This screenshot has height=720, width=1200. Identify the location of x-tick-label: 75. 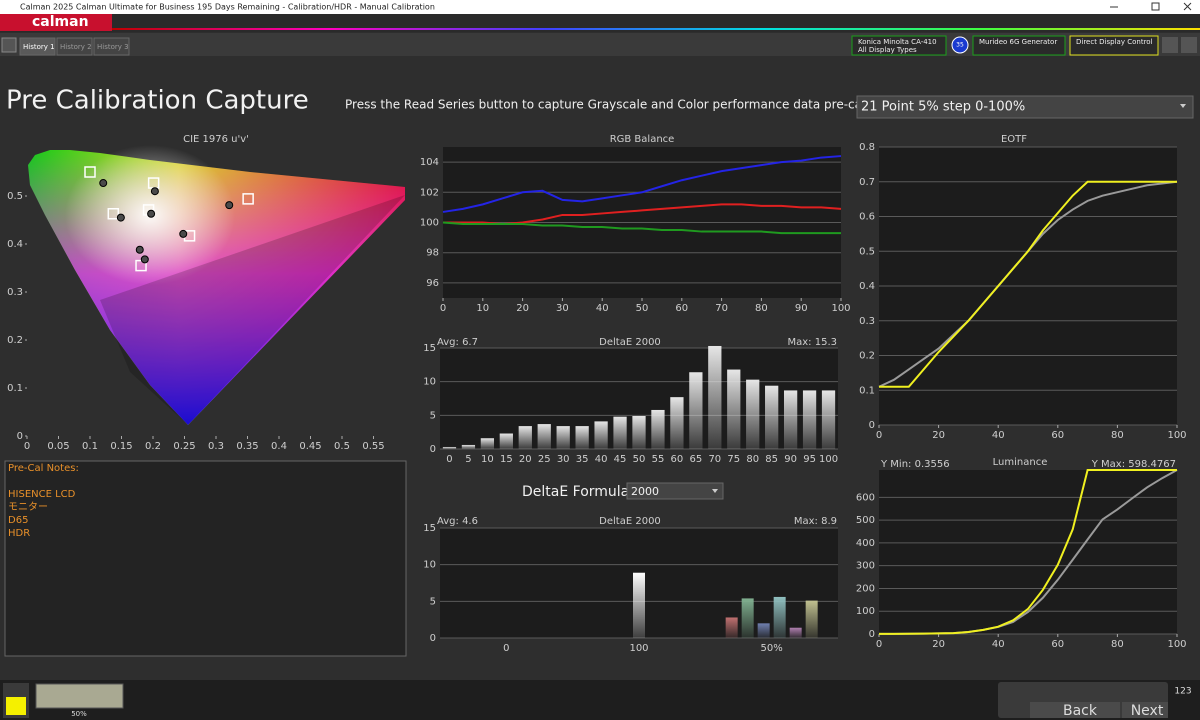
(733, 459).